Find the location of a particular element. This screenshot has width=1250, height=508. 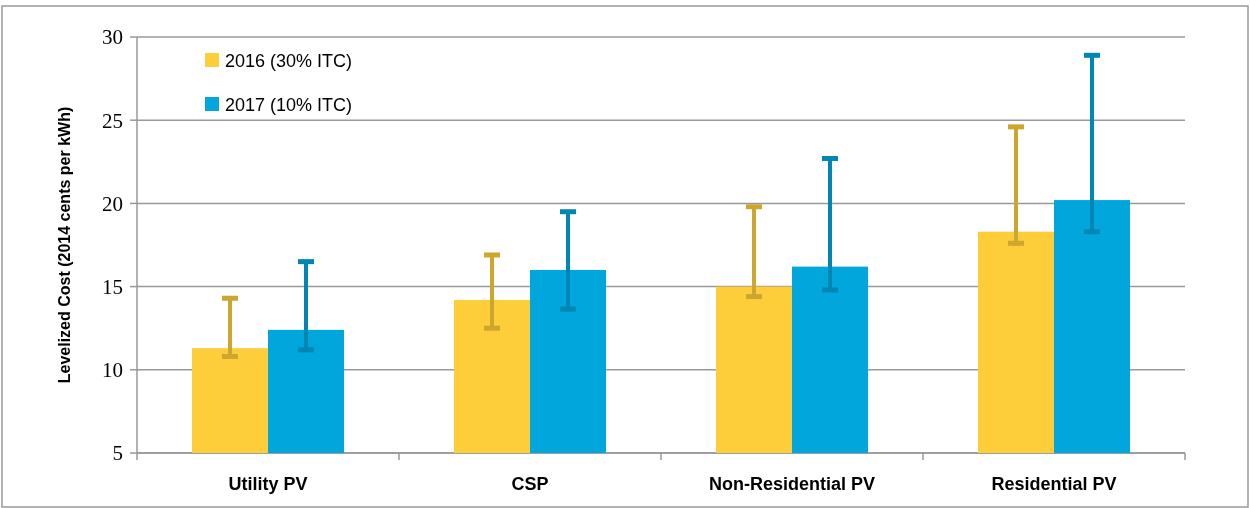

x-tick-label: Non-Residential PV is located at coordinates (792, 484).